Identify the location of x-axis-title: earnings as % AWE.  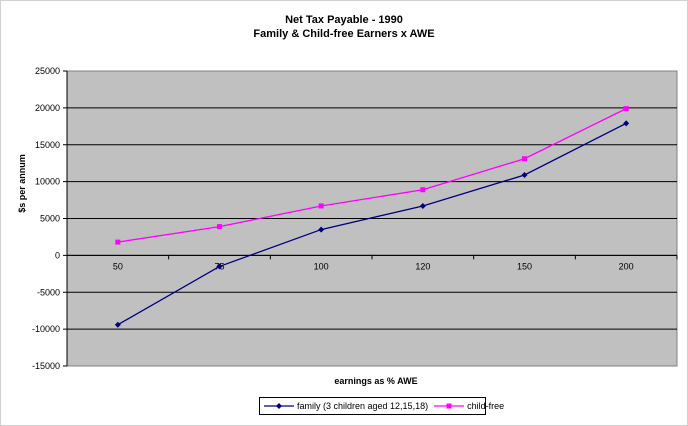
(375, 381).